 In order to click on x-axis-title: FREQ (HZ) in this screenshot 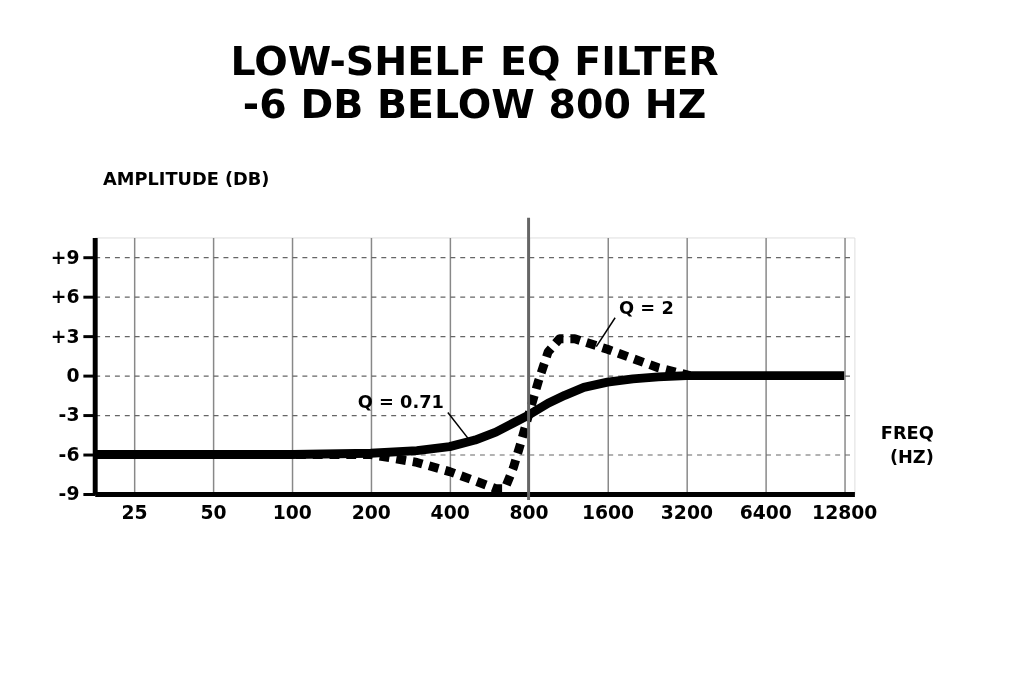, I will do `click(907, 445)`.